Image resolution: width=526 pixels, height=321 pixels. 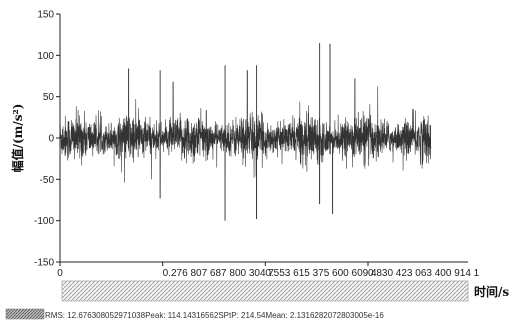 I want to click on y-tick-label: 50, so click(x=49, y=97).